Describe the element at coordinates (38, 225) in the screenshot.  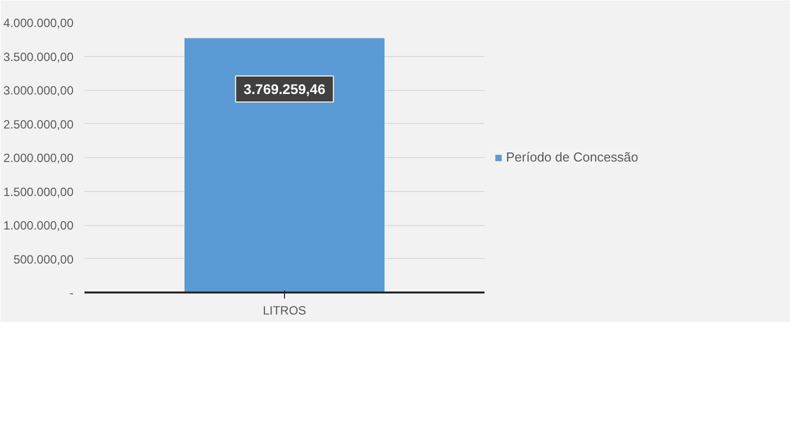
I see `y-tick-label: 1.000.000,00` at that location.